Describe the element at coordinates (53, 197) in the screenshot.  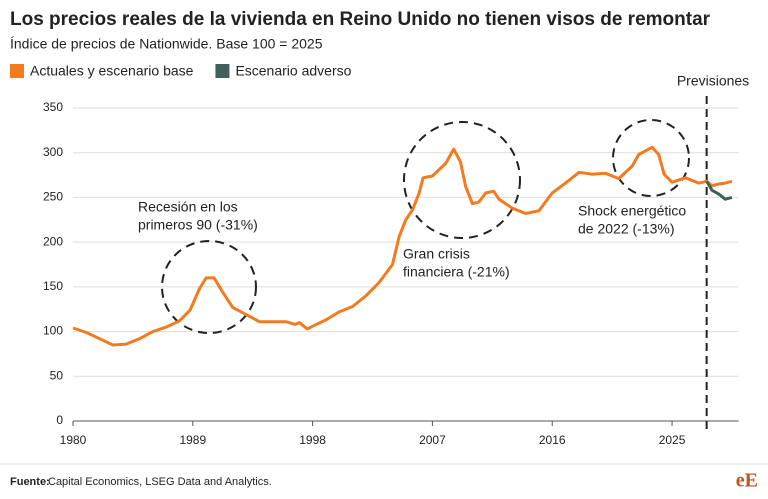
I see `y-tick-label: 250` at that location.